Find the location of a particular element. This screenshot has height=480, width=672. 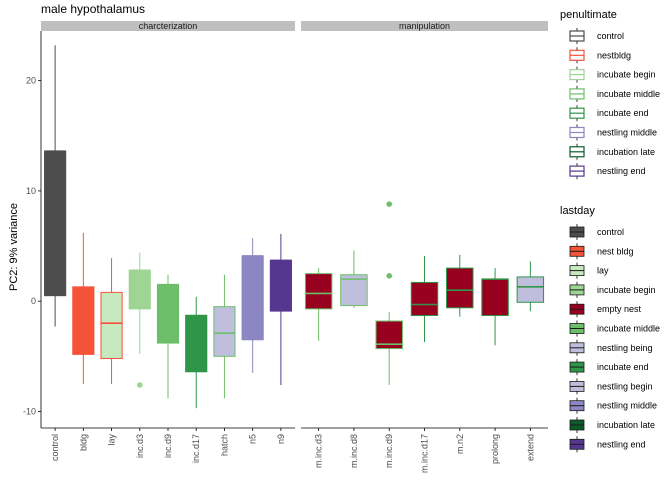

x-tick-label: lay is located at coordinates (112, 440).